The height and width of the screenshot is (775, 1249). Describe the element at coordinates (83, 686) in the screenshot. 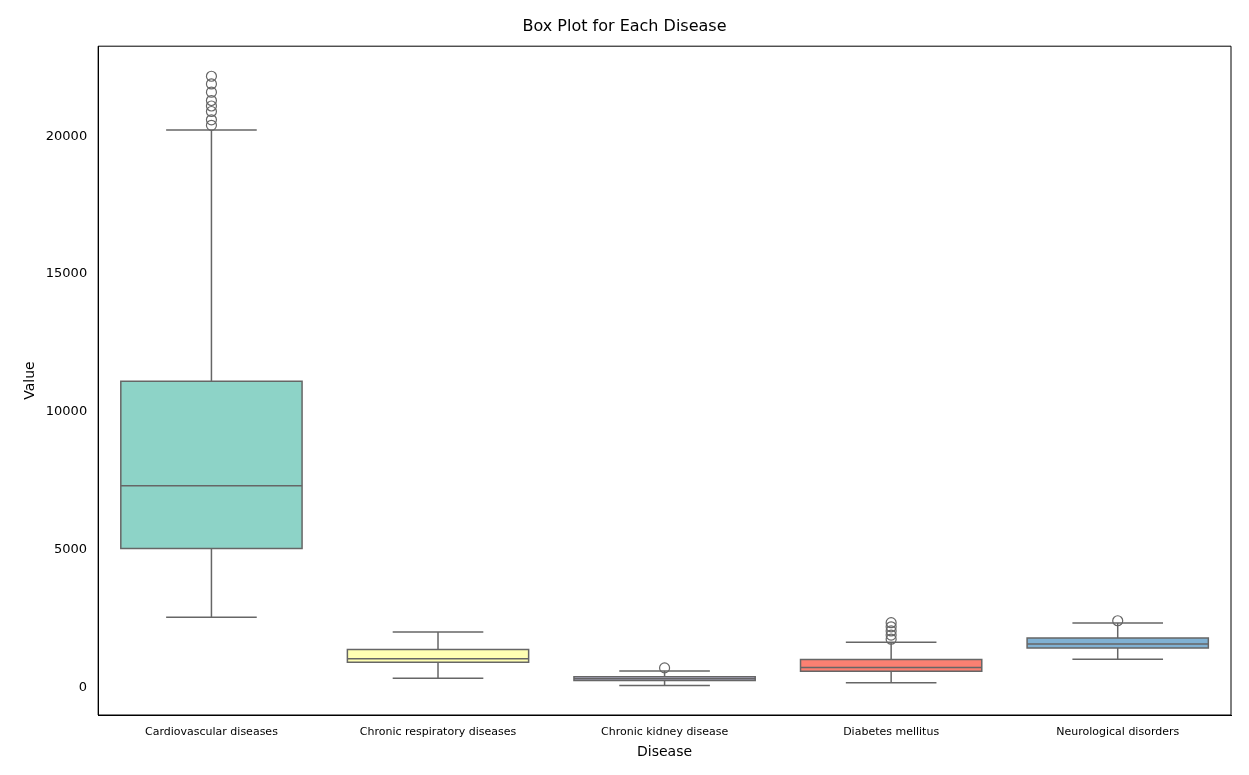

I see `y-tick-label: 0` at that location.